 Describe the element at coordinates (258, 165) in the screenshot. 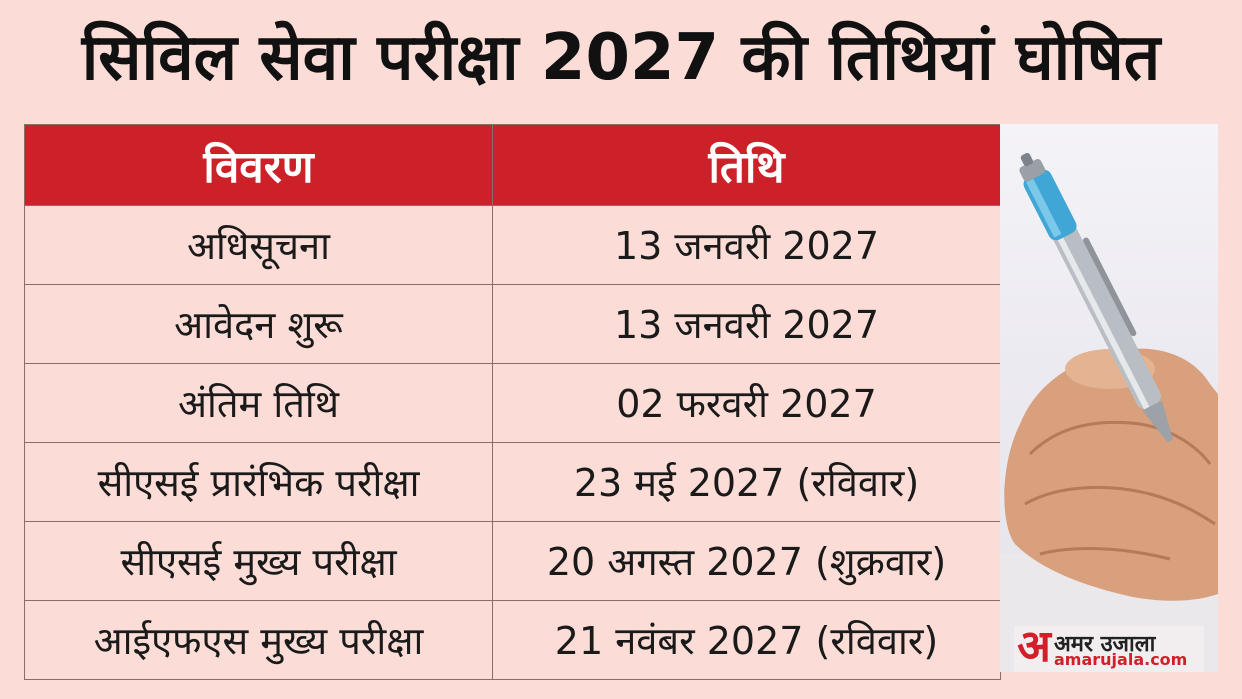

I see `header-description: विवरण` at that location.